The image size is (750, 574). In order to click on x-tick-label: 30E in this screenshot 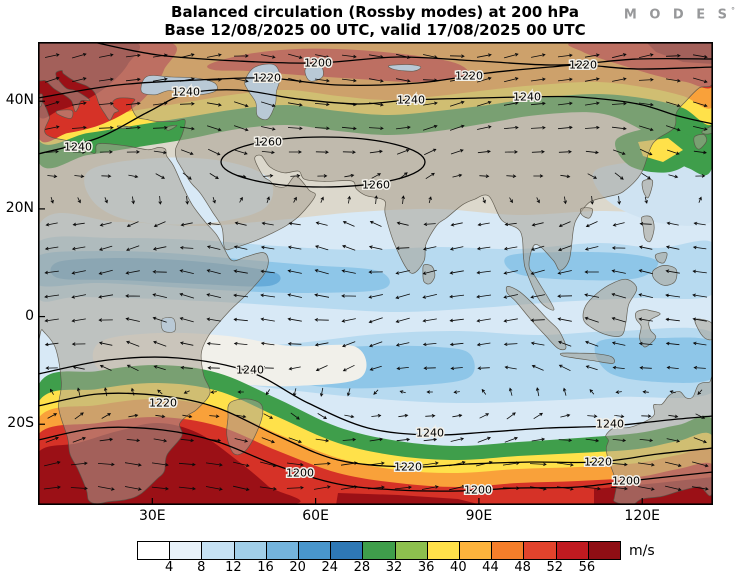, I will do `click(152, 516)`.